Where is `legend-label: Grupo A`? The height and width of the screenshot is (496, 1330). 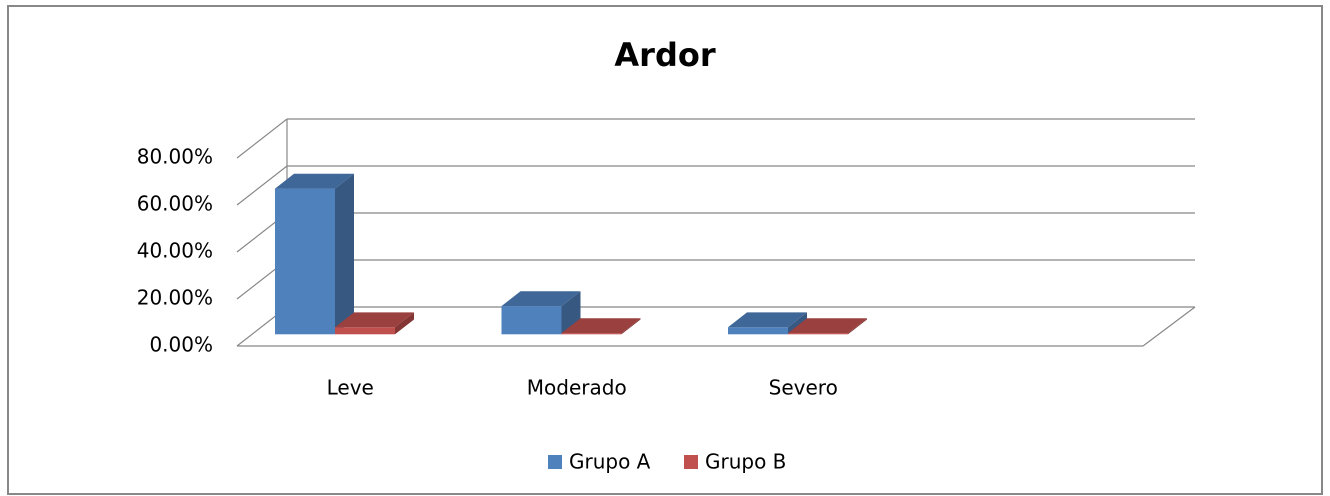
legend-label: Grupo A is located at coordinates (610, 462).